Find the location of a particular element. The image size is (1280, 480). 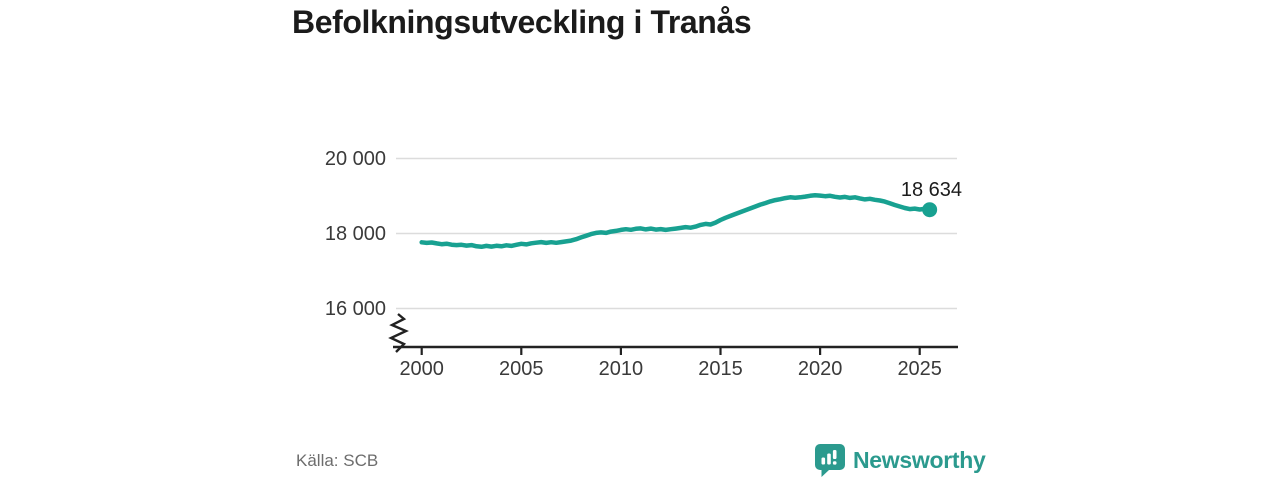

y-tick-label: 20 000 is located at coordinates (355, 158).